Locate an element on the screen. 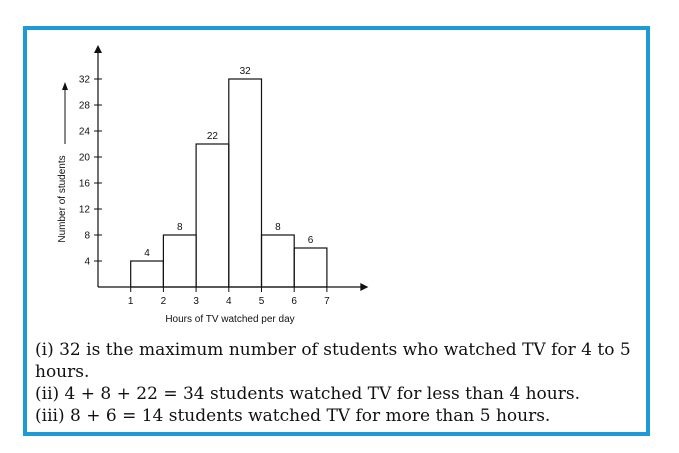  x-tick-label: 1 is located at coordinates (131, 301).